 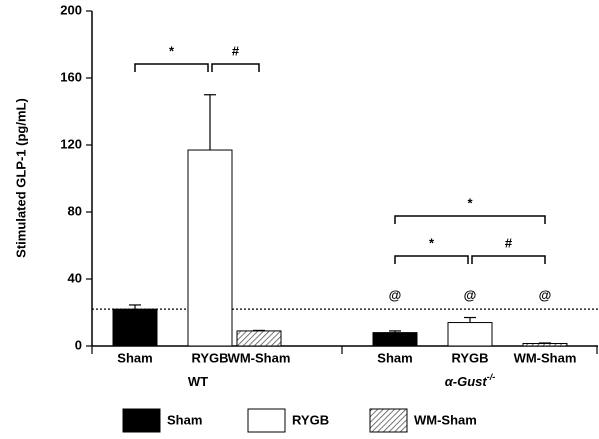 I want to click on group-label-text: WT, so click(x=198, y=381).